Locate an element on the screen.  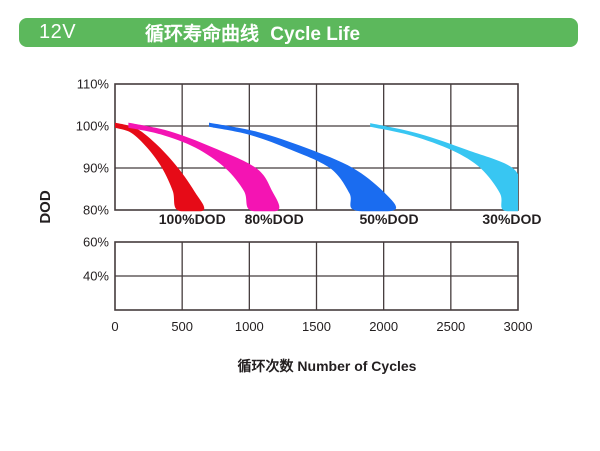
y-tick-upper: 90% is located at coordinates (96, 168).